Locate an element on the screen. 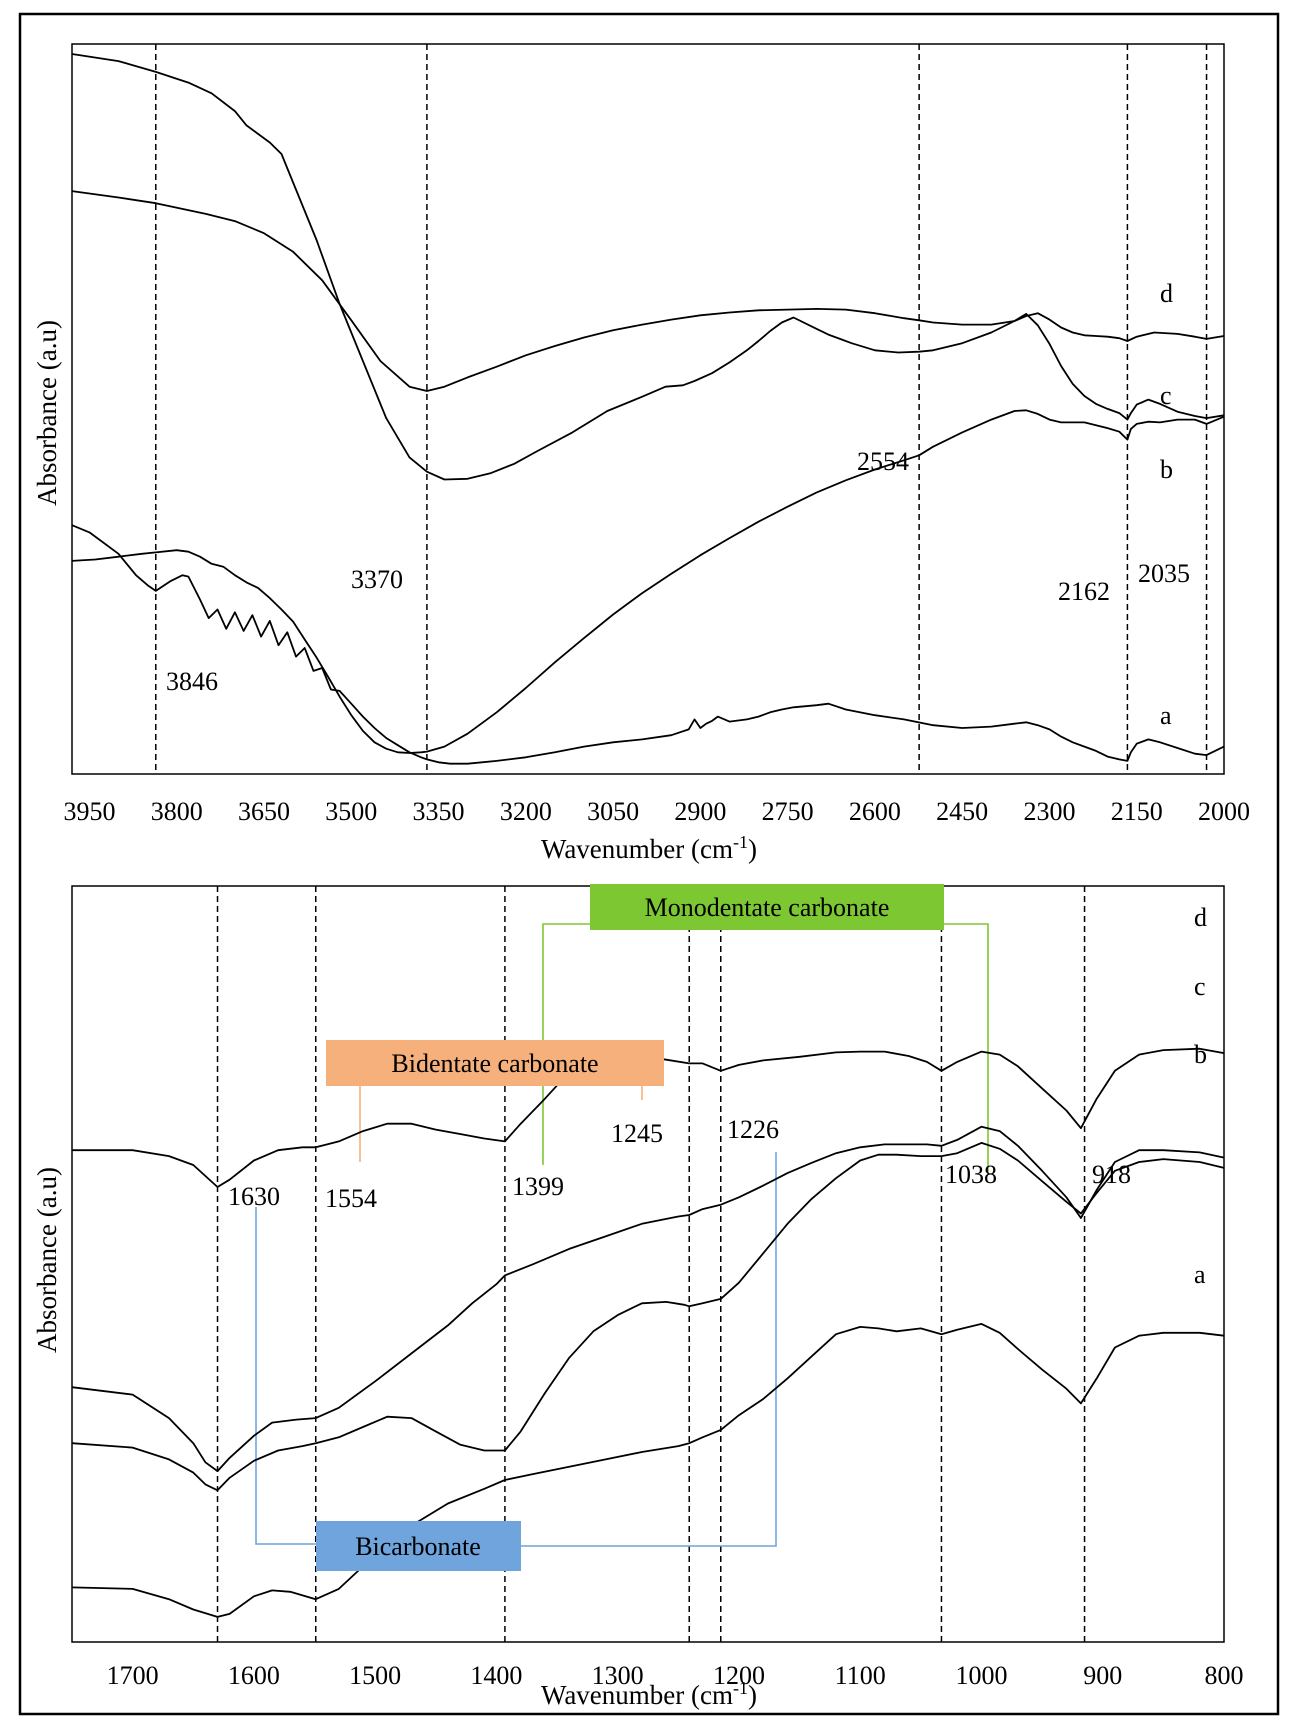  top-x-tick-2750: 2750 is located at coordinates (788, 811).